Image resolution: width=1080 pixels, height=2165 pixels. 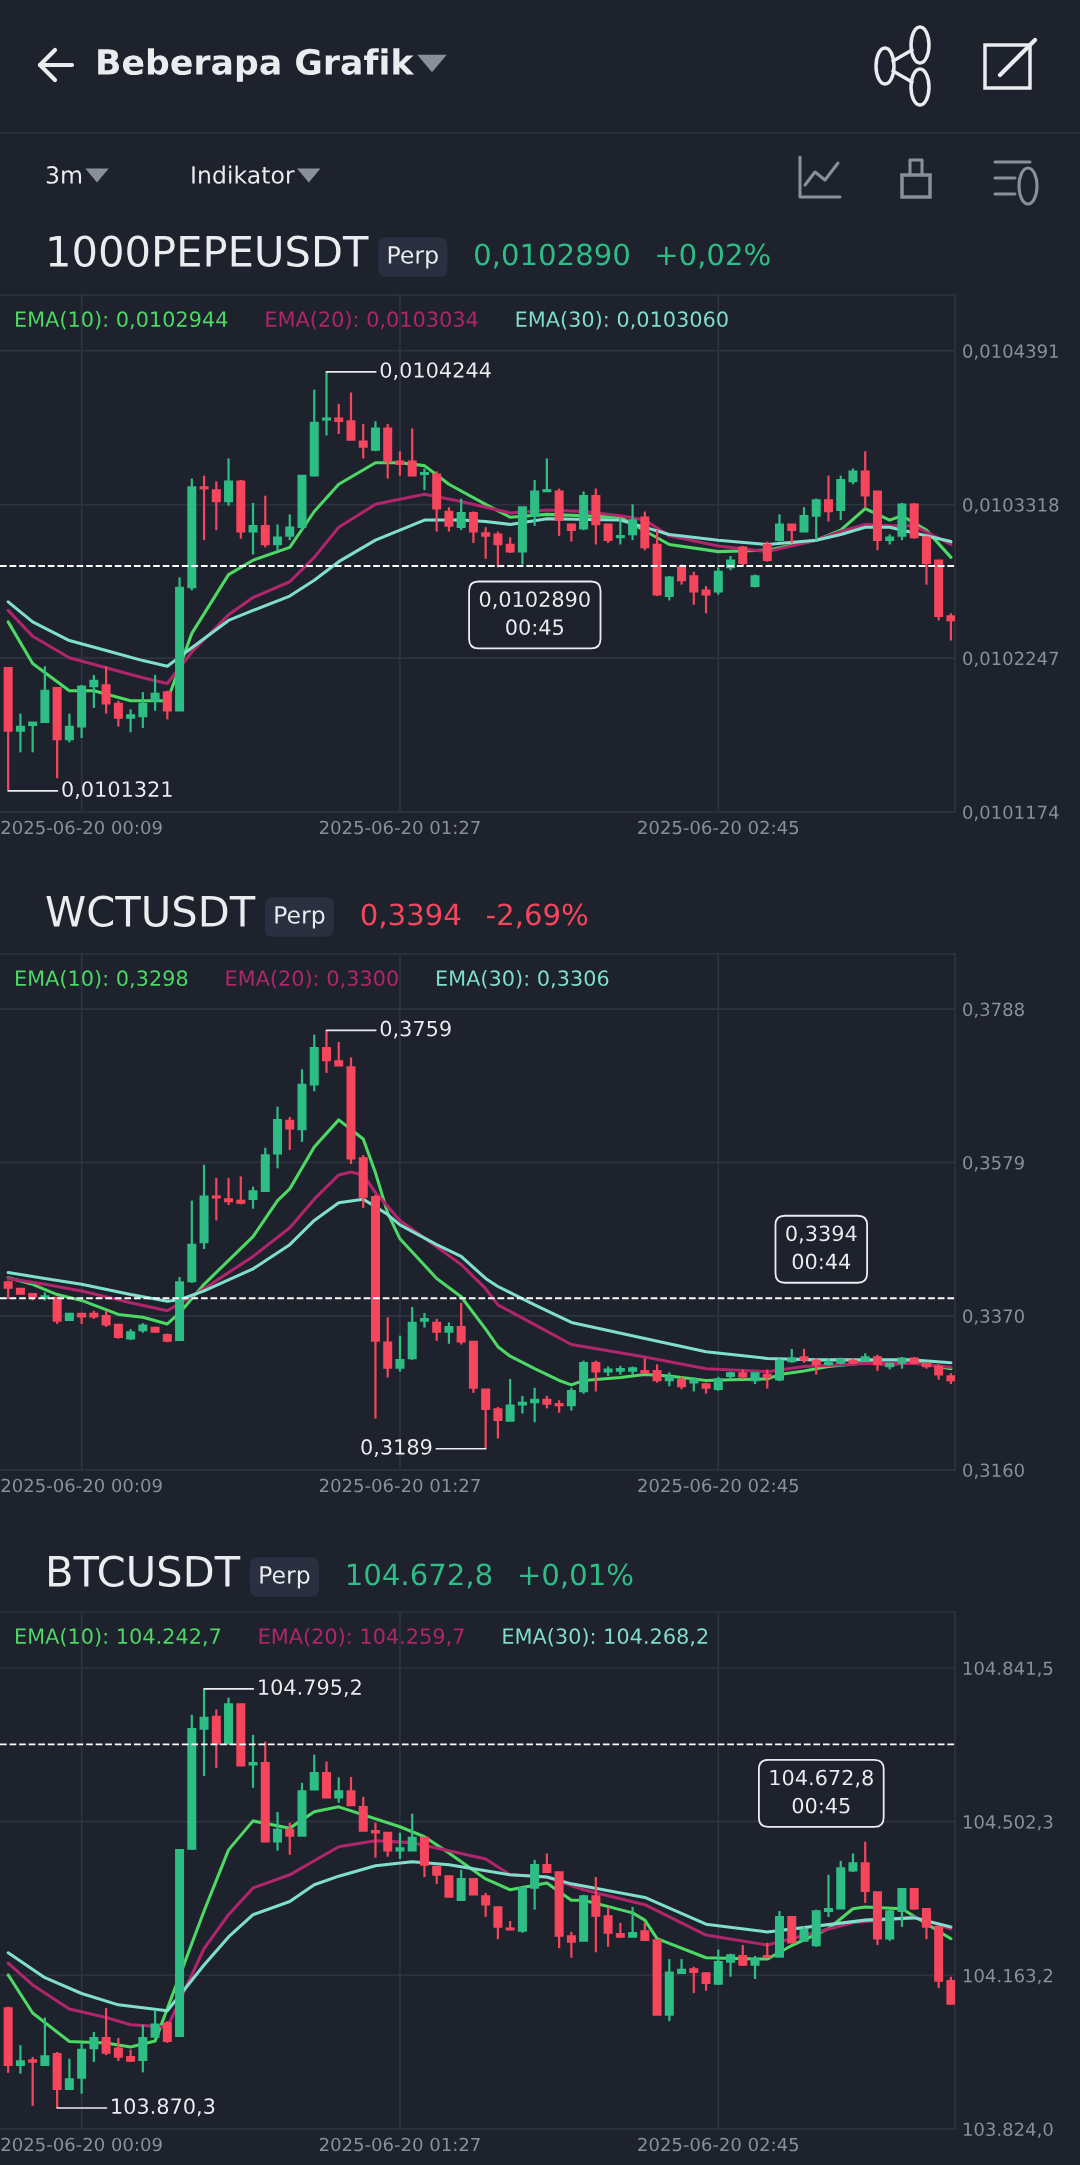 What do you see at coordinates (312, 979) in the screenshot?
I see `text: EMA(20): 0,3300` at bounding box center [312, 979].